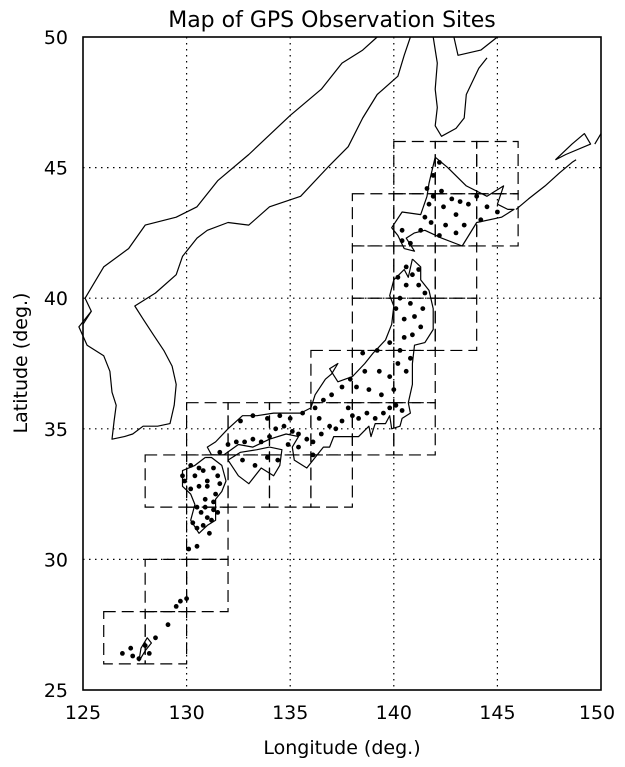 This screenshot has width=625, height=767. Describe the element at coordinates (56, 560) in the screenshot. I see `y-tick-label: 30` at that location.